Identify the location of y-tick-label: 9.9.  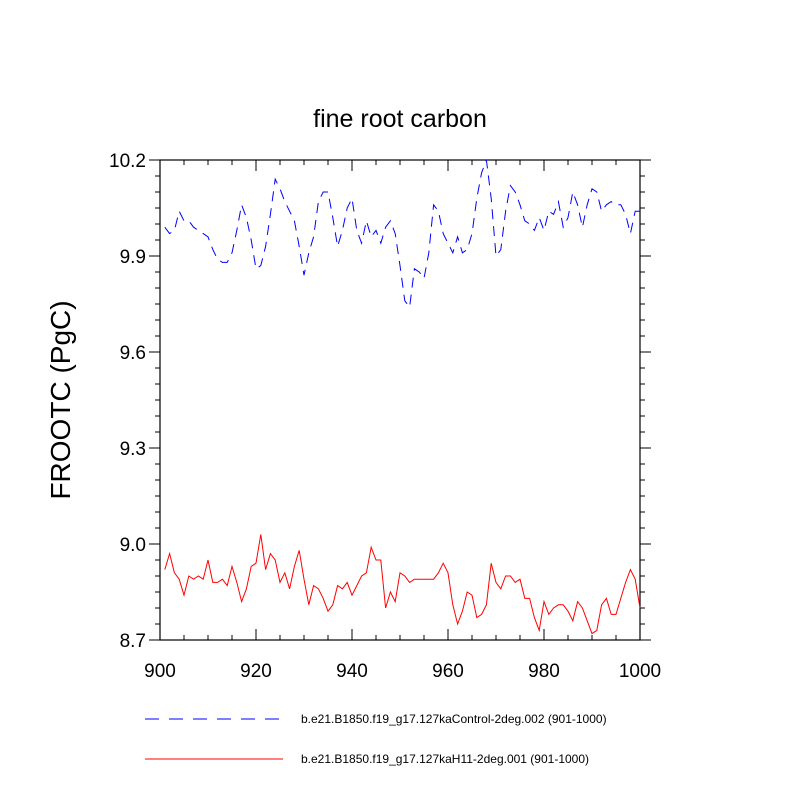
(133, 257).